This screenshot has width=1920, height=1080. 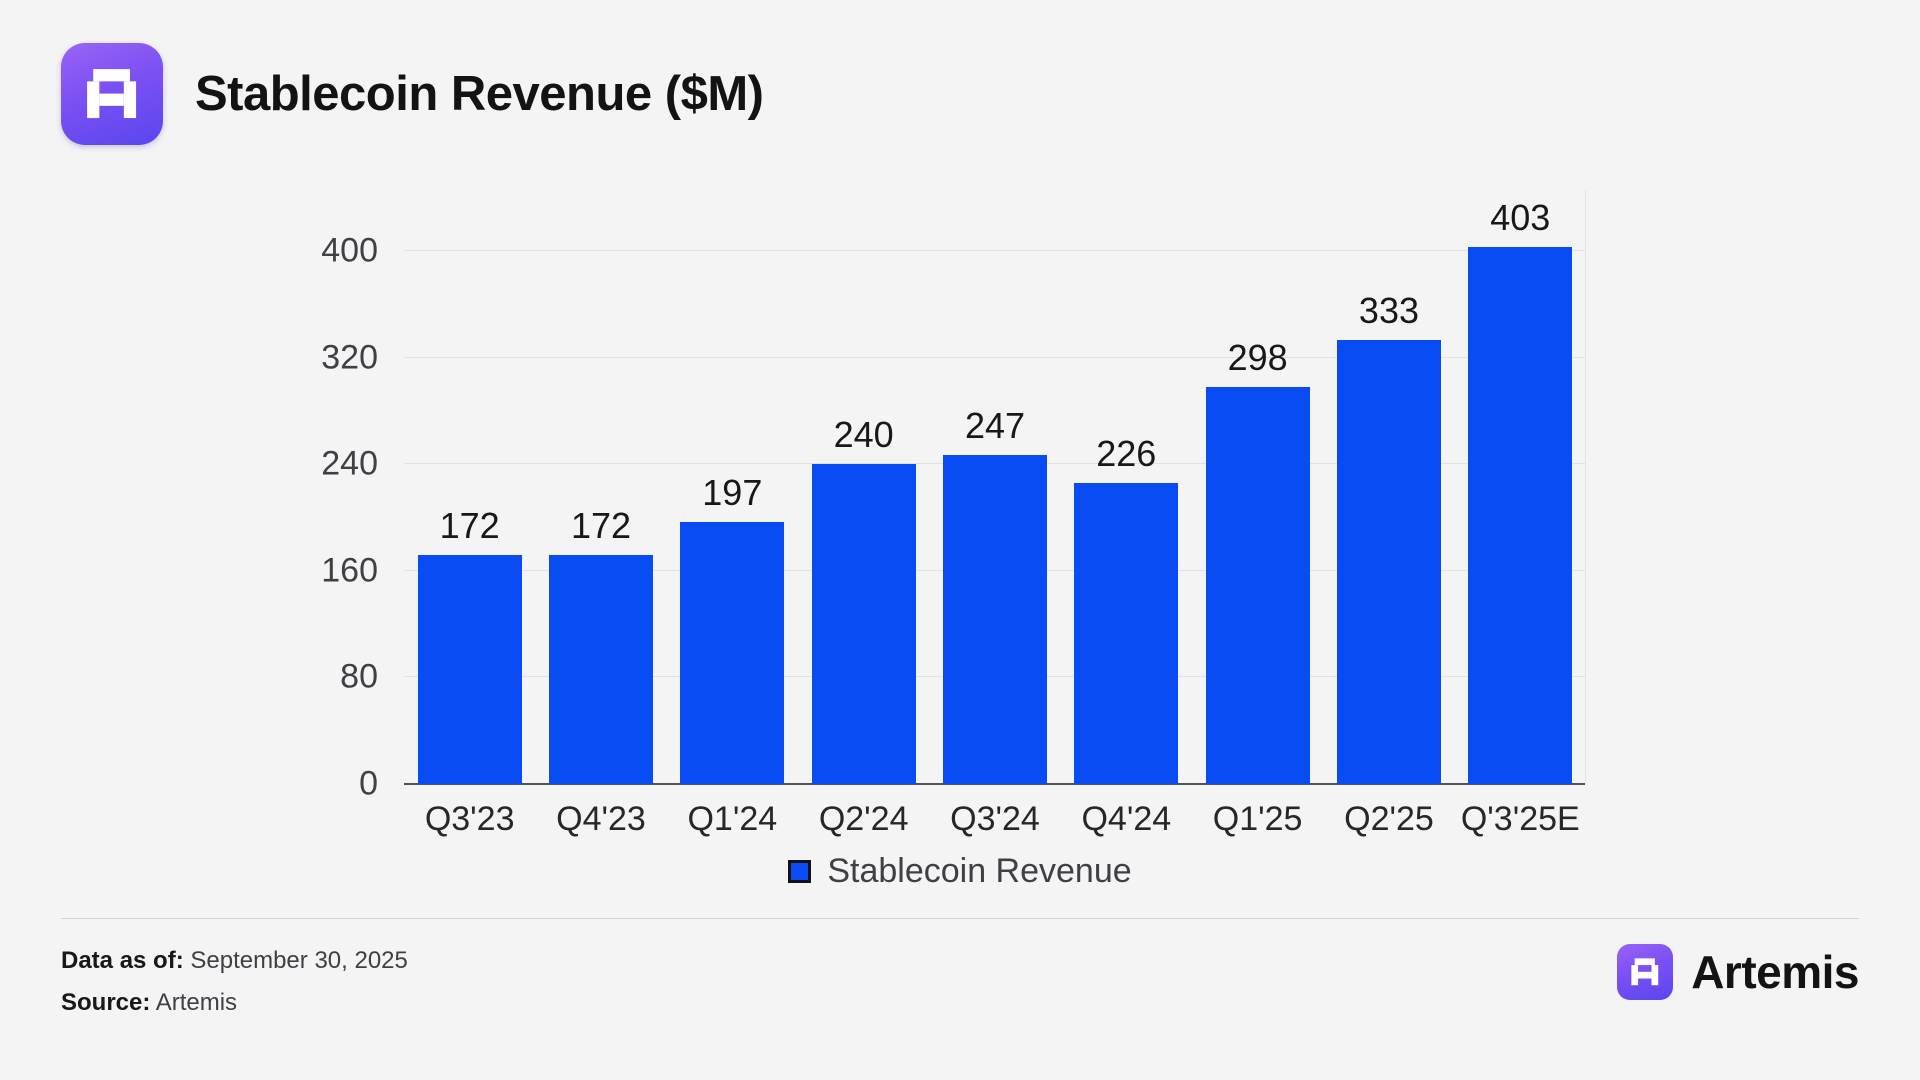 I want to click on source-label: Source:, so click(x=106, y=1002).